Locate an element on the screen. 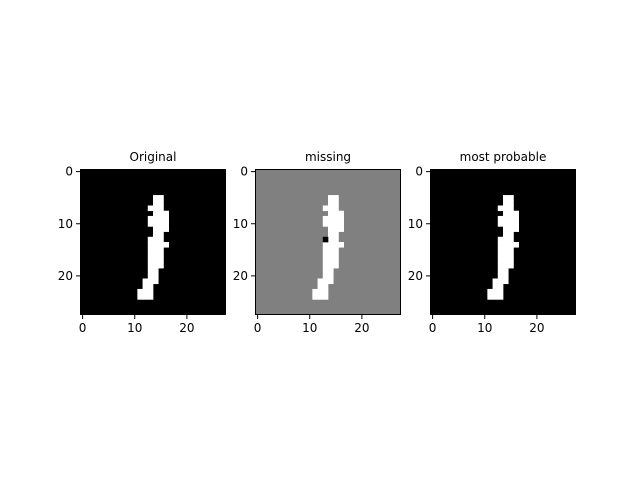 The height and width of the screenshot is (480, 640). panel-title: most probable is located at coordinates (503, 157).